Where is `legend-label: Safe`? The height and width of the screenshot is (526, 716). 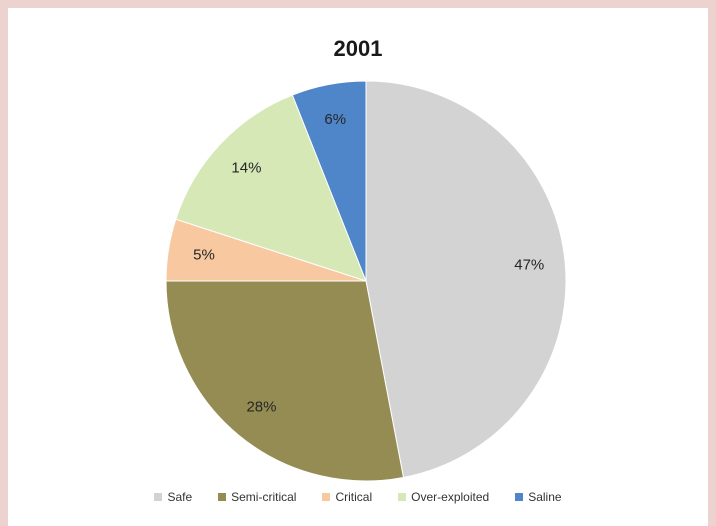 legend-label: Safe is located at coordinates (180, 497).